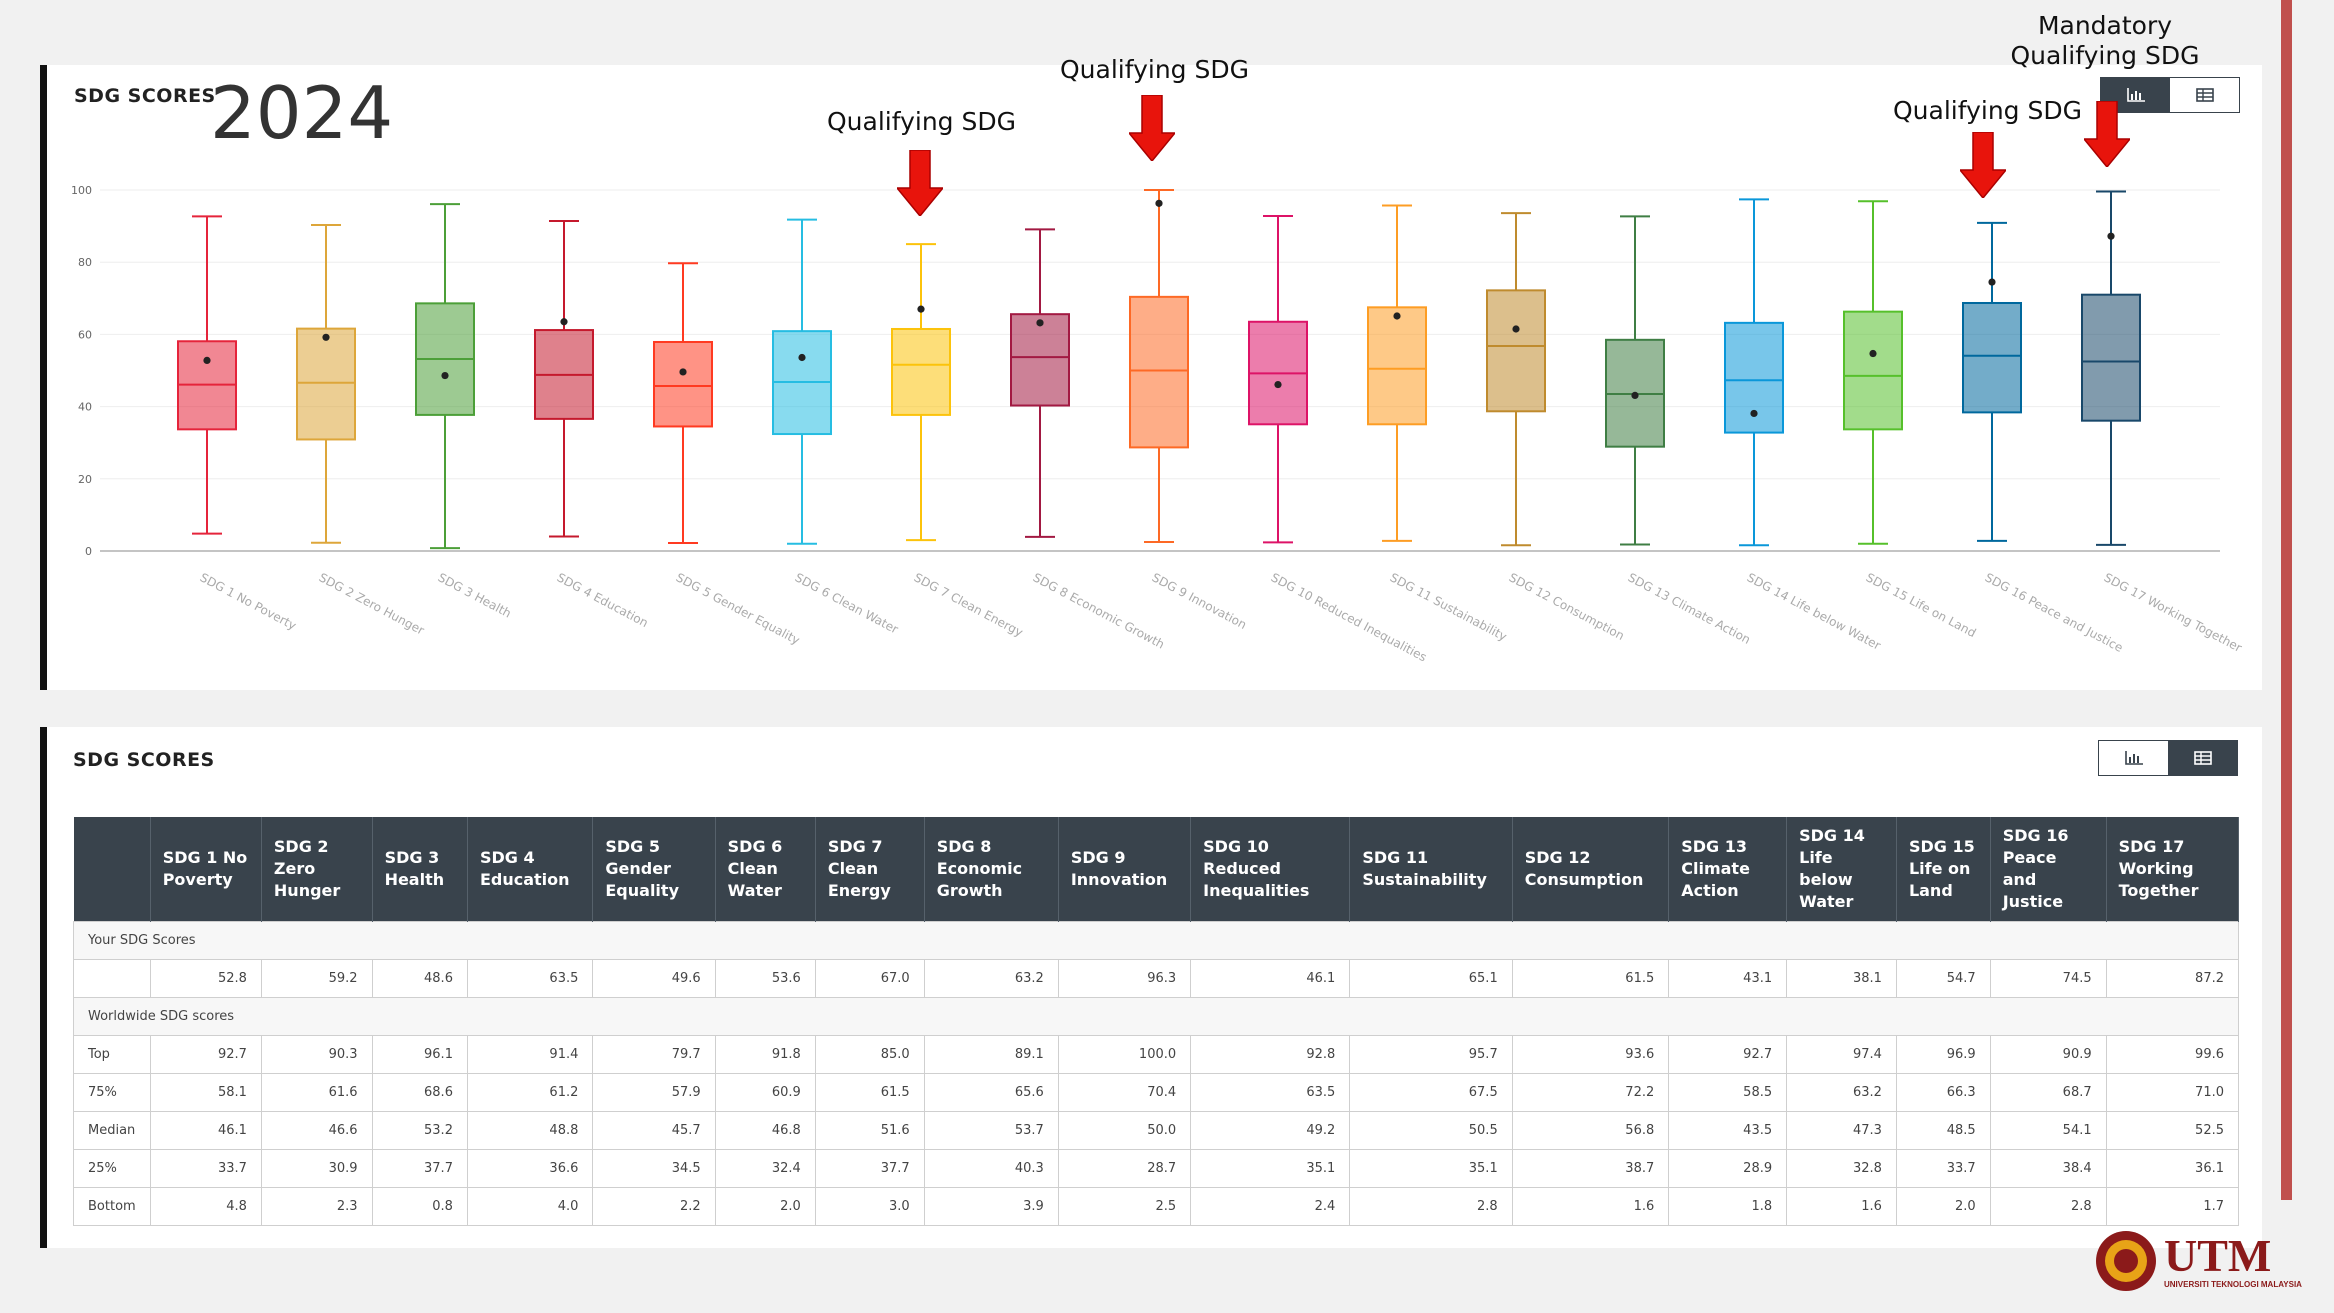 Image resolution: width=2334 pixels, height=1313 pixels. Describe the element at coordinates (420, 869) in the screenshot. I see `table-header: SDG 3 Health` at that location.